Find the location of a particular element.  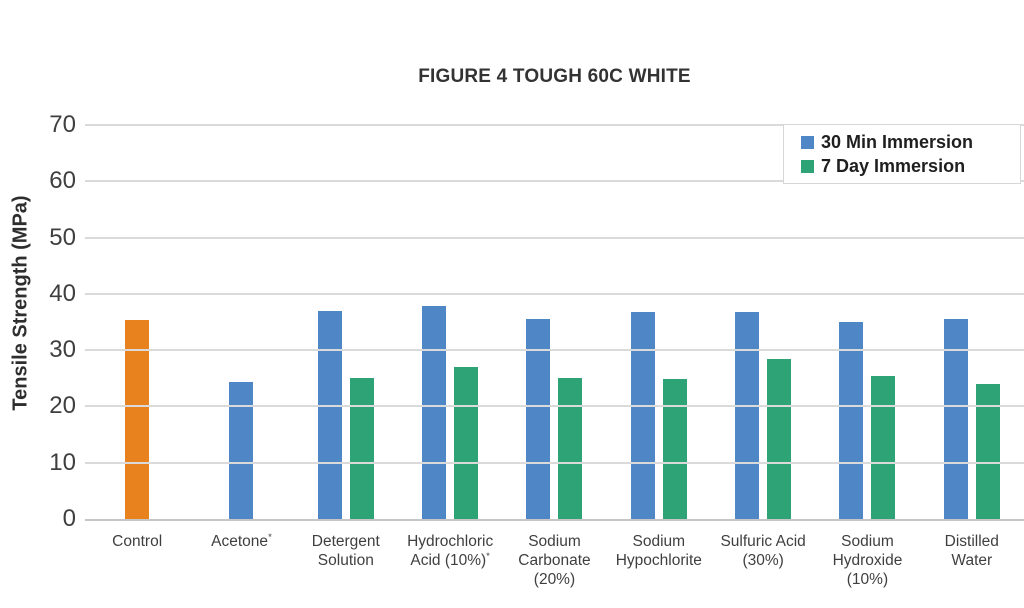

bar-30-min-immersion-distilled-water is located at coordinates (955, 419).